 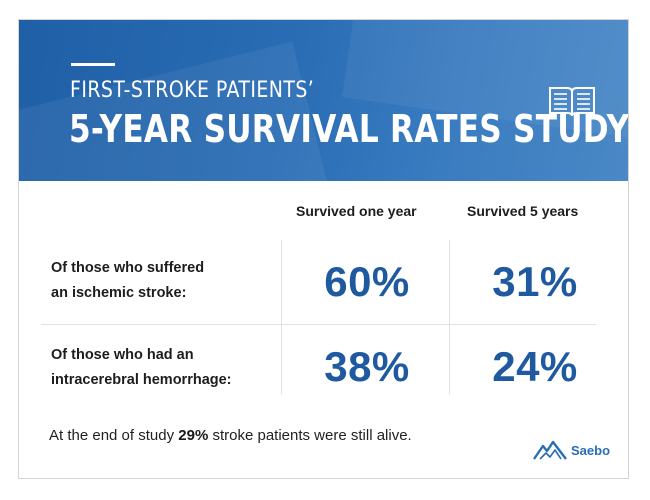 I want to click on footer-highlight: 29%, so click(x=193, y=435).